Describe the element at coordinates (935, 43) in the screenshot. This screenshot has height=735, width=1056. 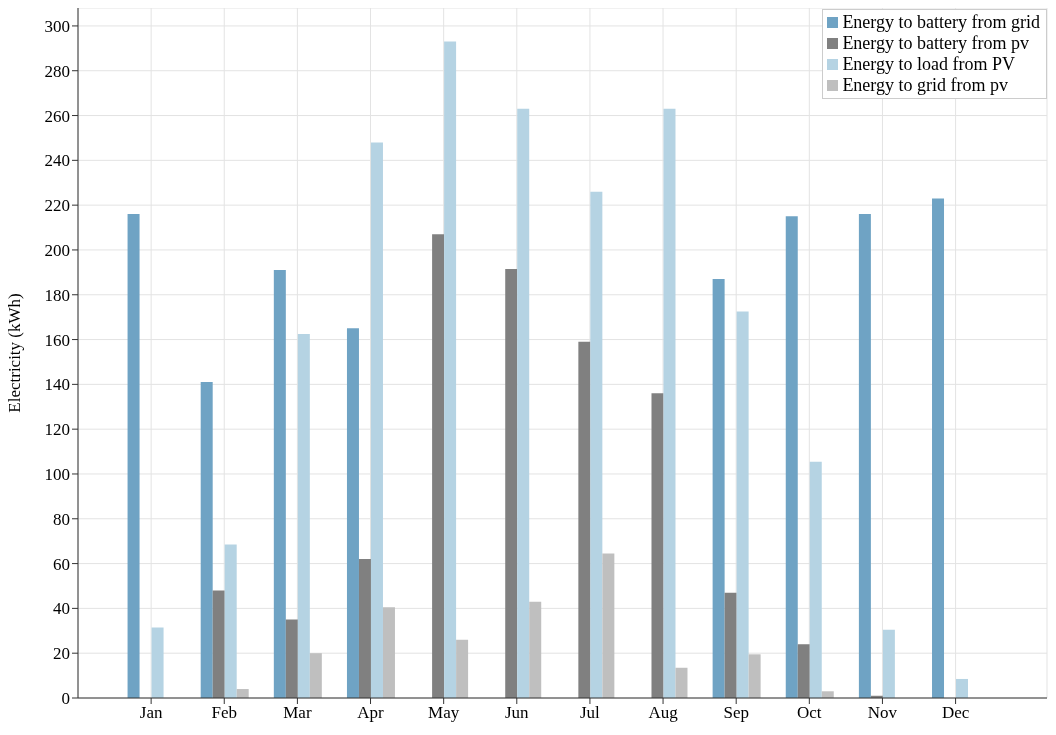
I see `legend-label: Energy to battery from pv` at that location.